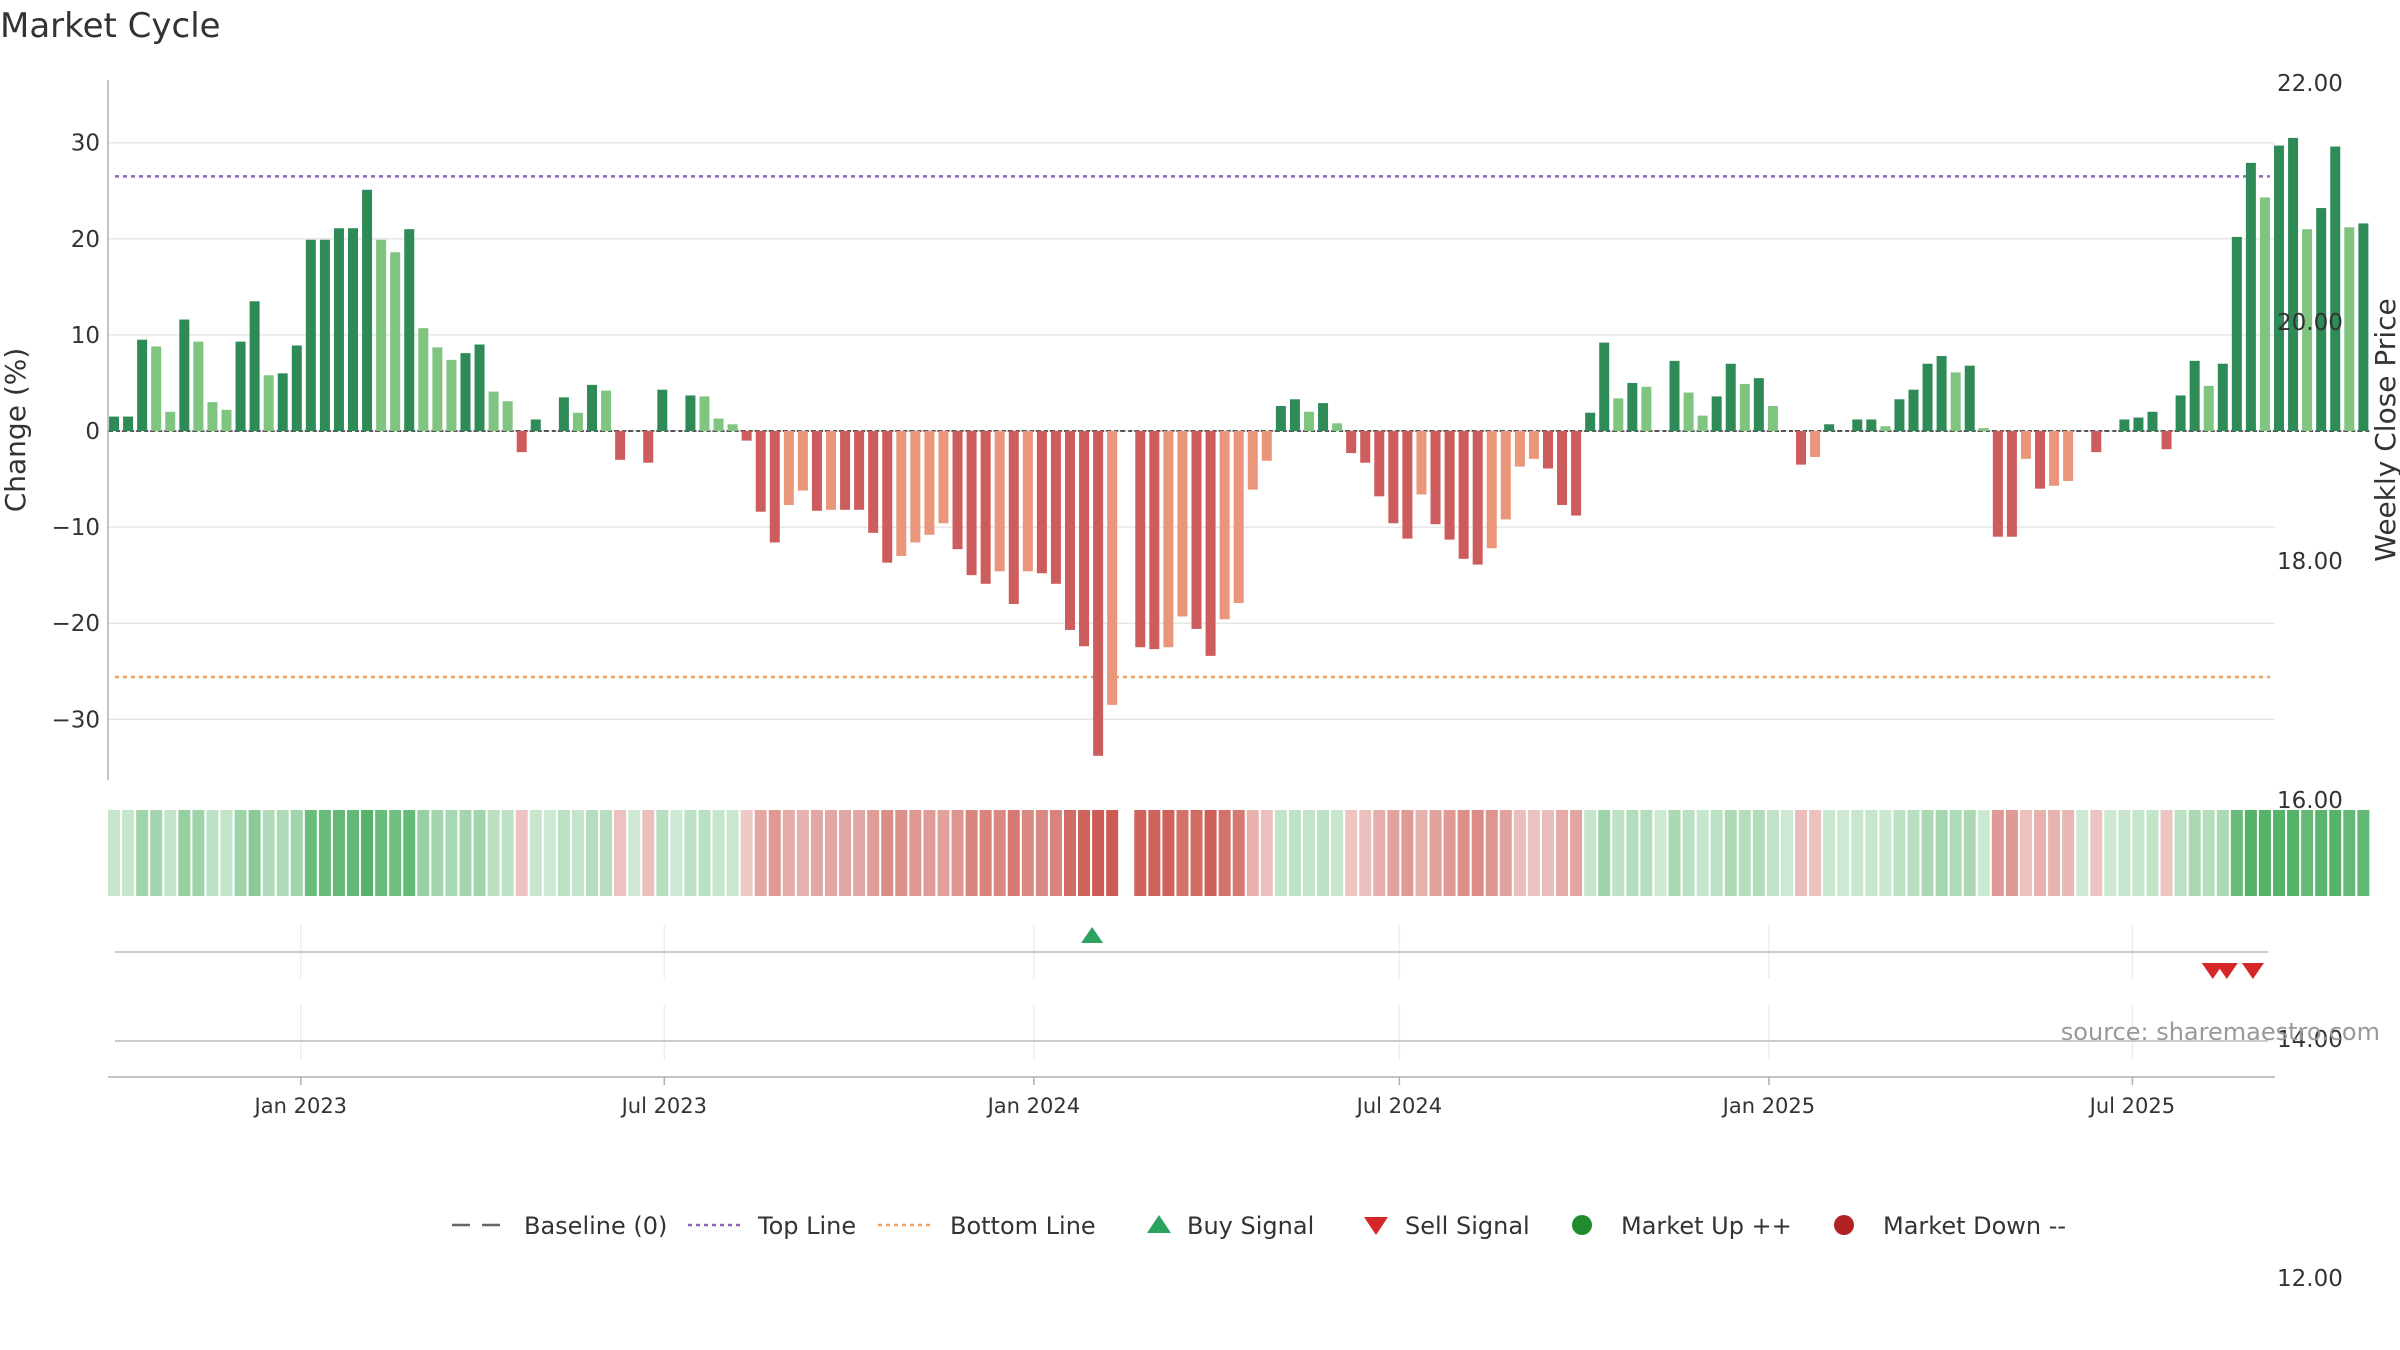 This screenshot has height=1350, width=2400. What do you see at coordinates (1682, 1226) in the screenshot?
I see `legend-item: Market Up ++` at bounding box center [1682, 1226].